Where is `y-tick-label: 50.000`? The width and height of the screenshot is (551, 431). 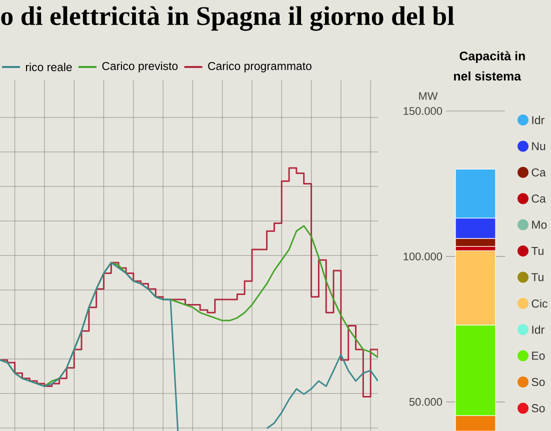
y-tick-label: 50.000 is located at coordinates (425, 402).